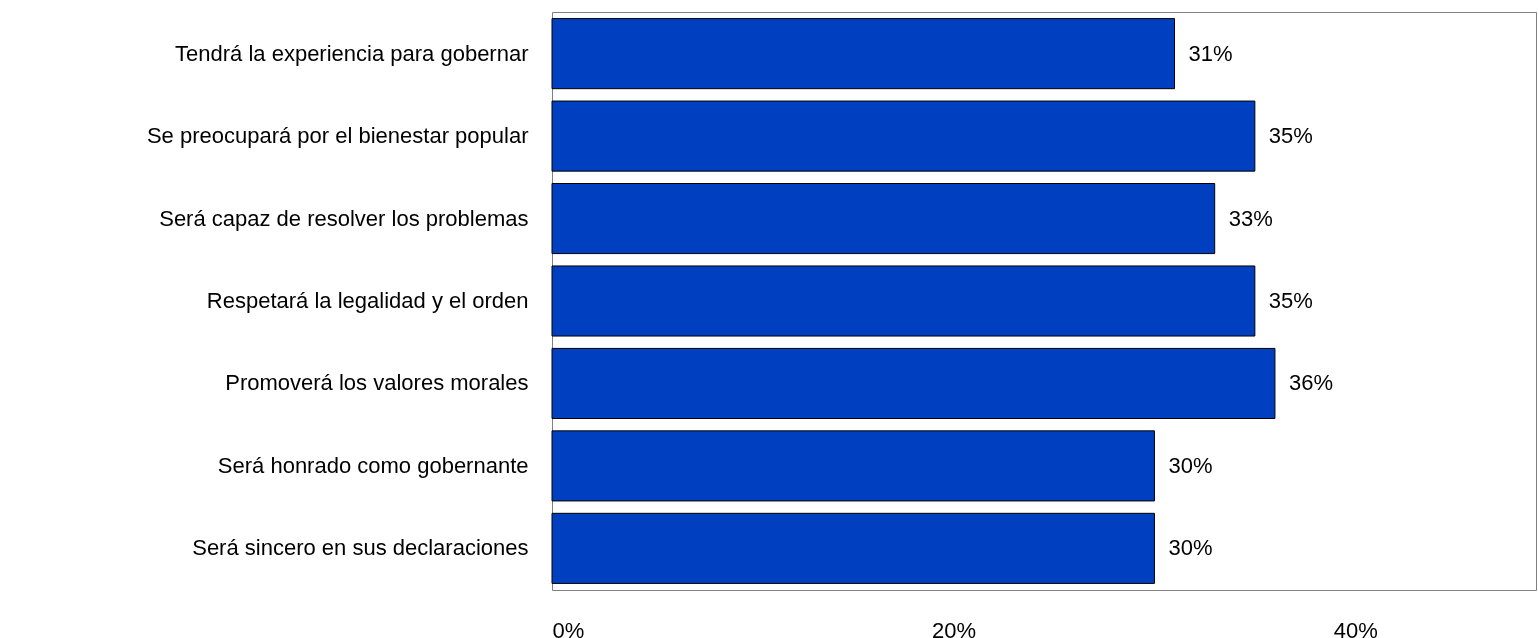 The height and width of the screenshot is (638, 1538). I want to click on y-tick-label: Respetará la legalidad y el orden, so click(367, 300).